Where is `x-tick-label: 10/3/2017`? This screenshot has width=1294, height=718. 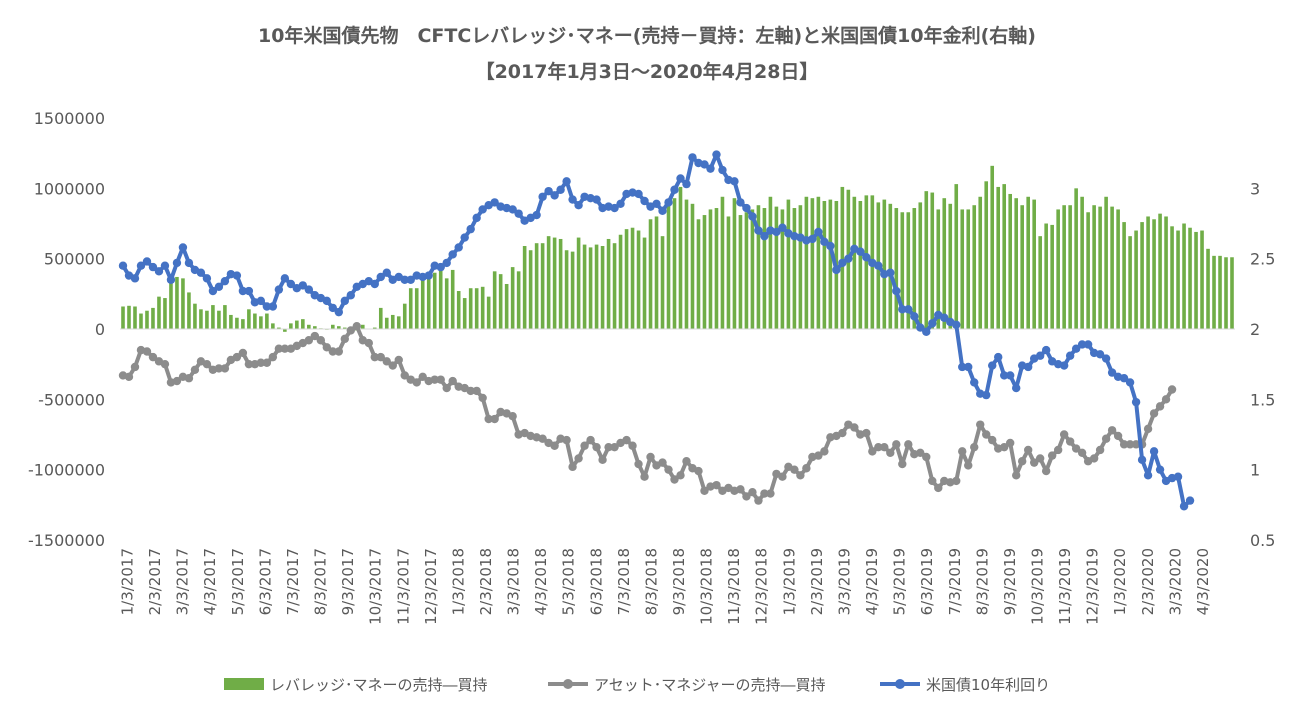
x-tick-label: 10/3/2017 is located at coordinates (376, 586).